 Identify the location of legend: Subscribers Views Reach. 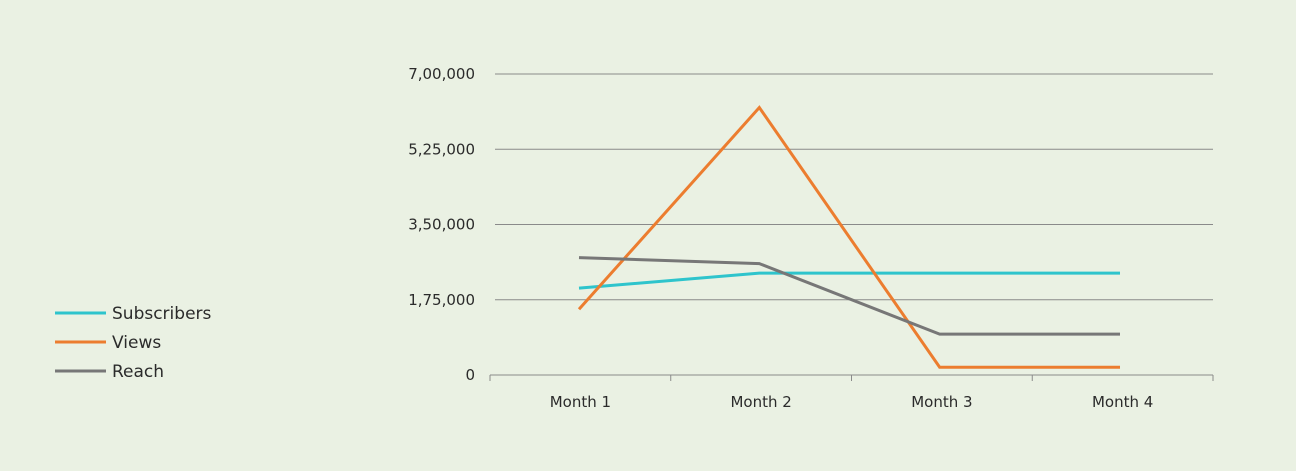
(133, 343).